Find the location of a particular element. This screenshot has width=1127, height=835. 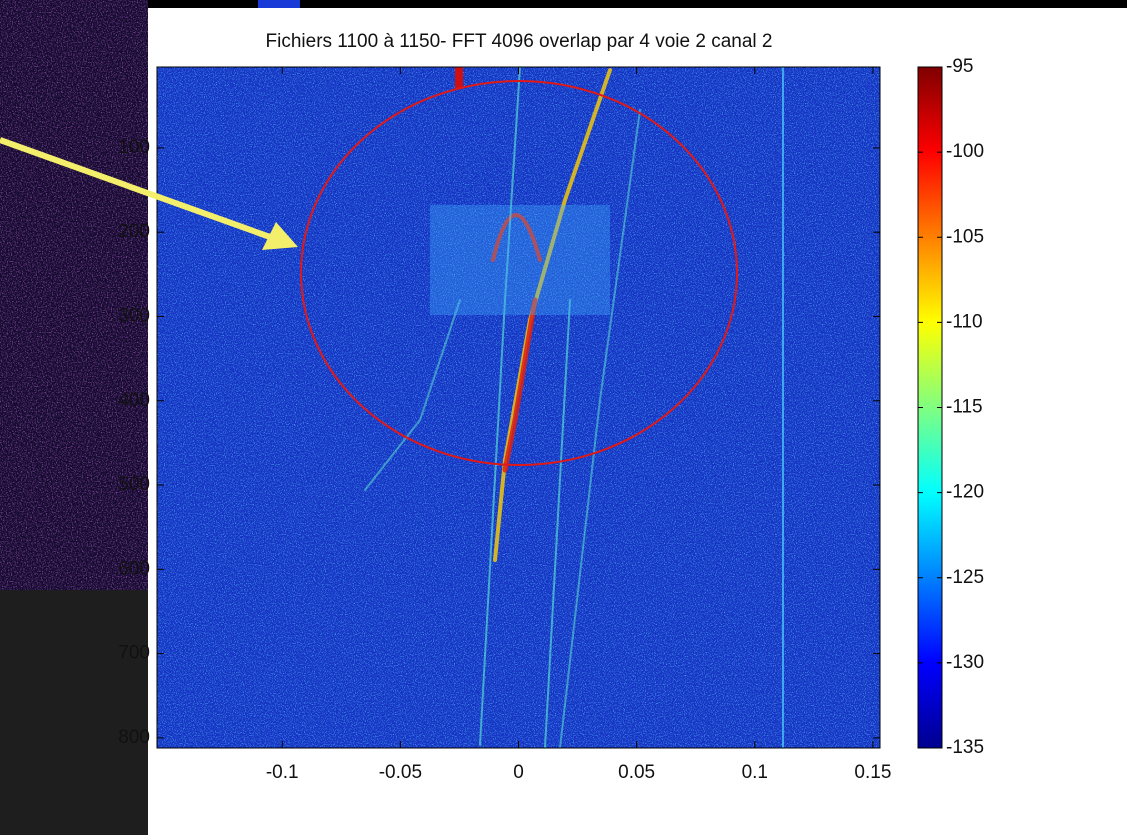

y-tick-label: 300 is located at coordinates (134, 315).